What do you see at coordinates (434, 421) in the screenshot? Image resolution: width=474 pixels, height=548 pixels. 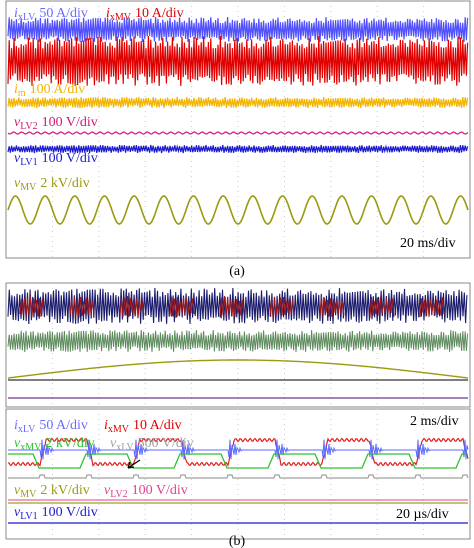 I see `timebase: 2 ms/div` at bounding box center [434, 421].